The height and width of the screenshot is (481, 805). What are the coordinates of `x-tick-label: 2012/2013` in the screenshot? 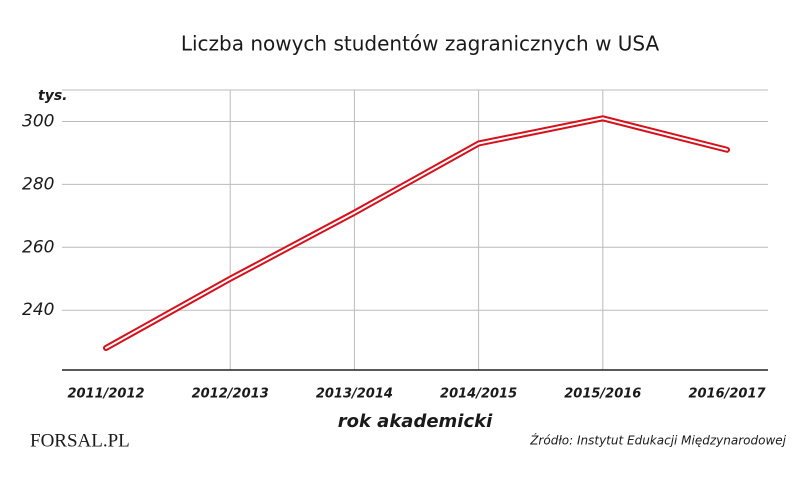 It's located at (230, 394).